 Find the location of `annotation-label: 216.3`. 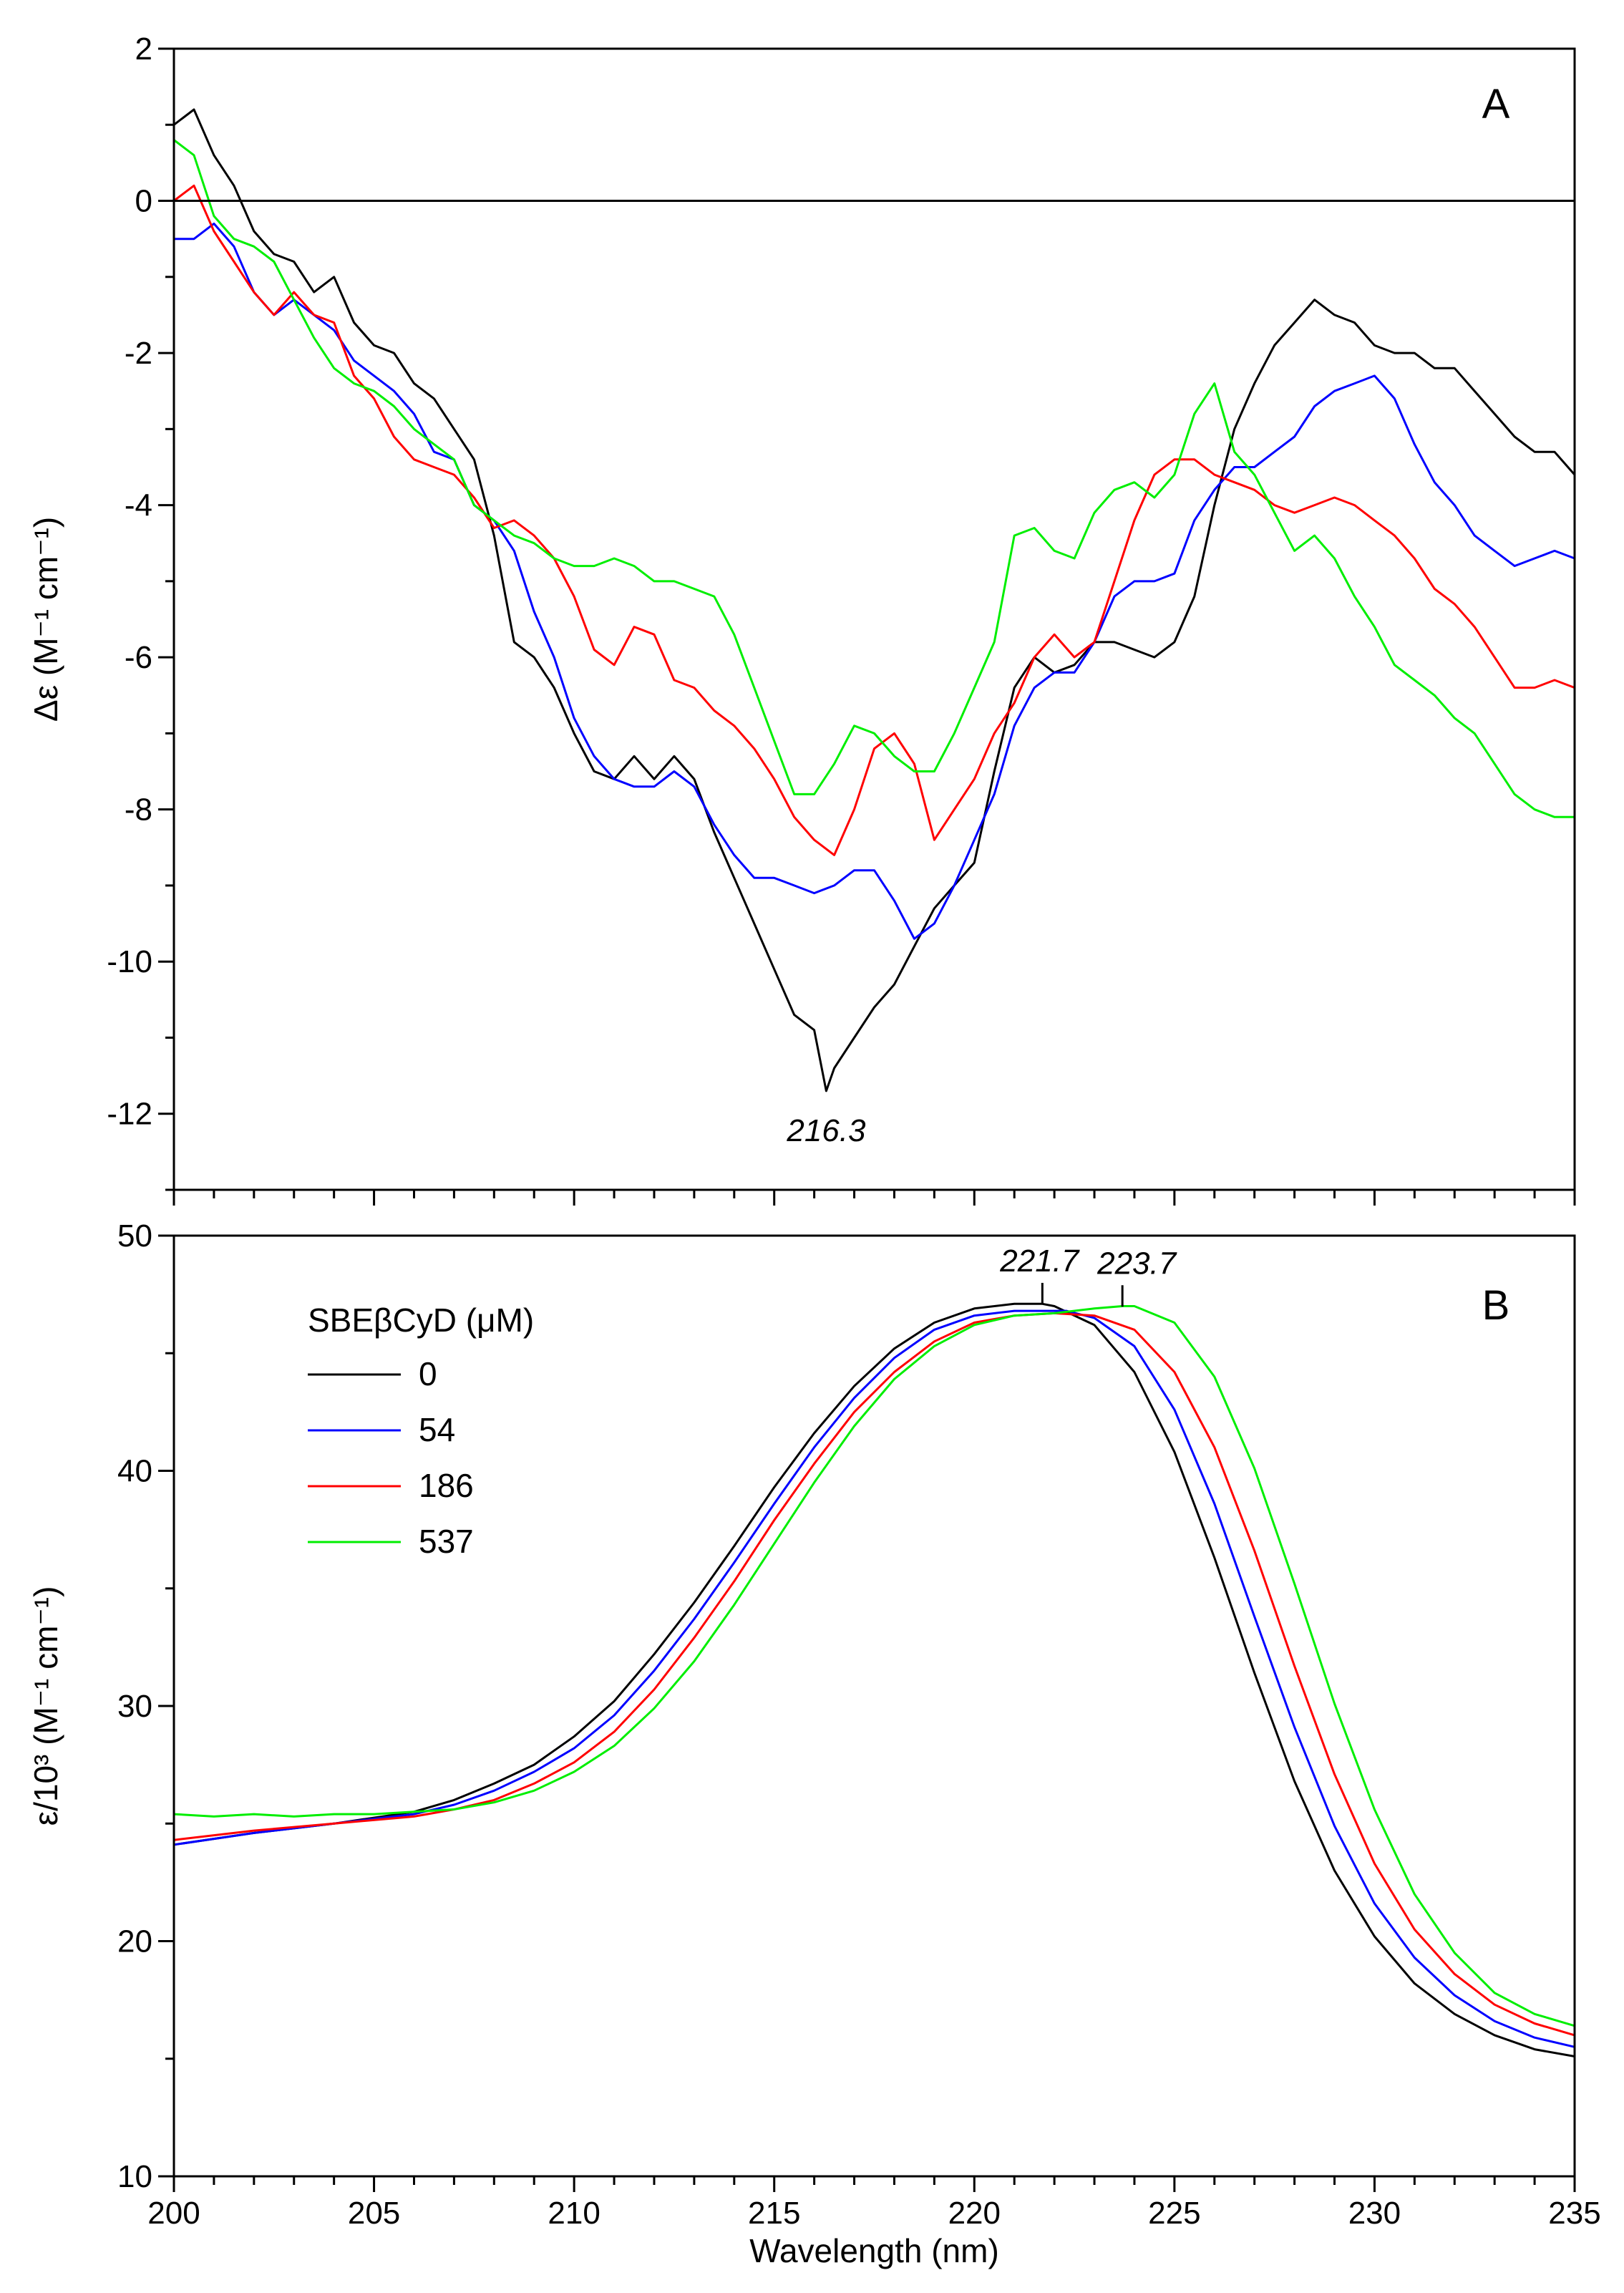

annotation-label: 216.3 is located at coordinates (826, 1130).